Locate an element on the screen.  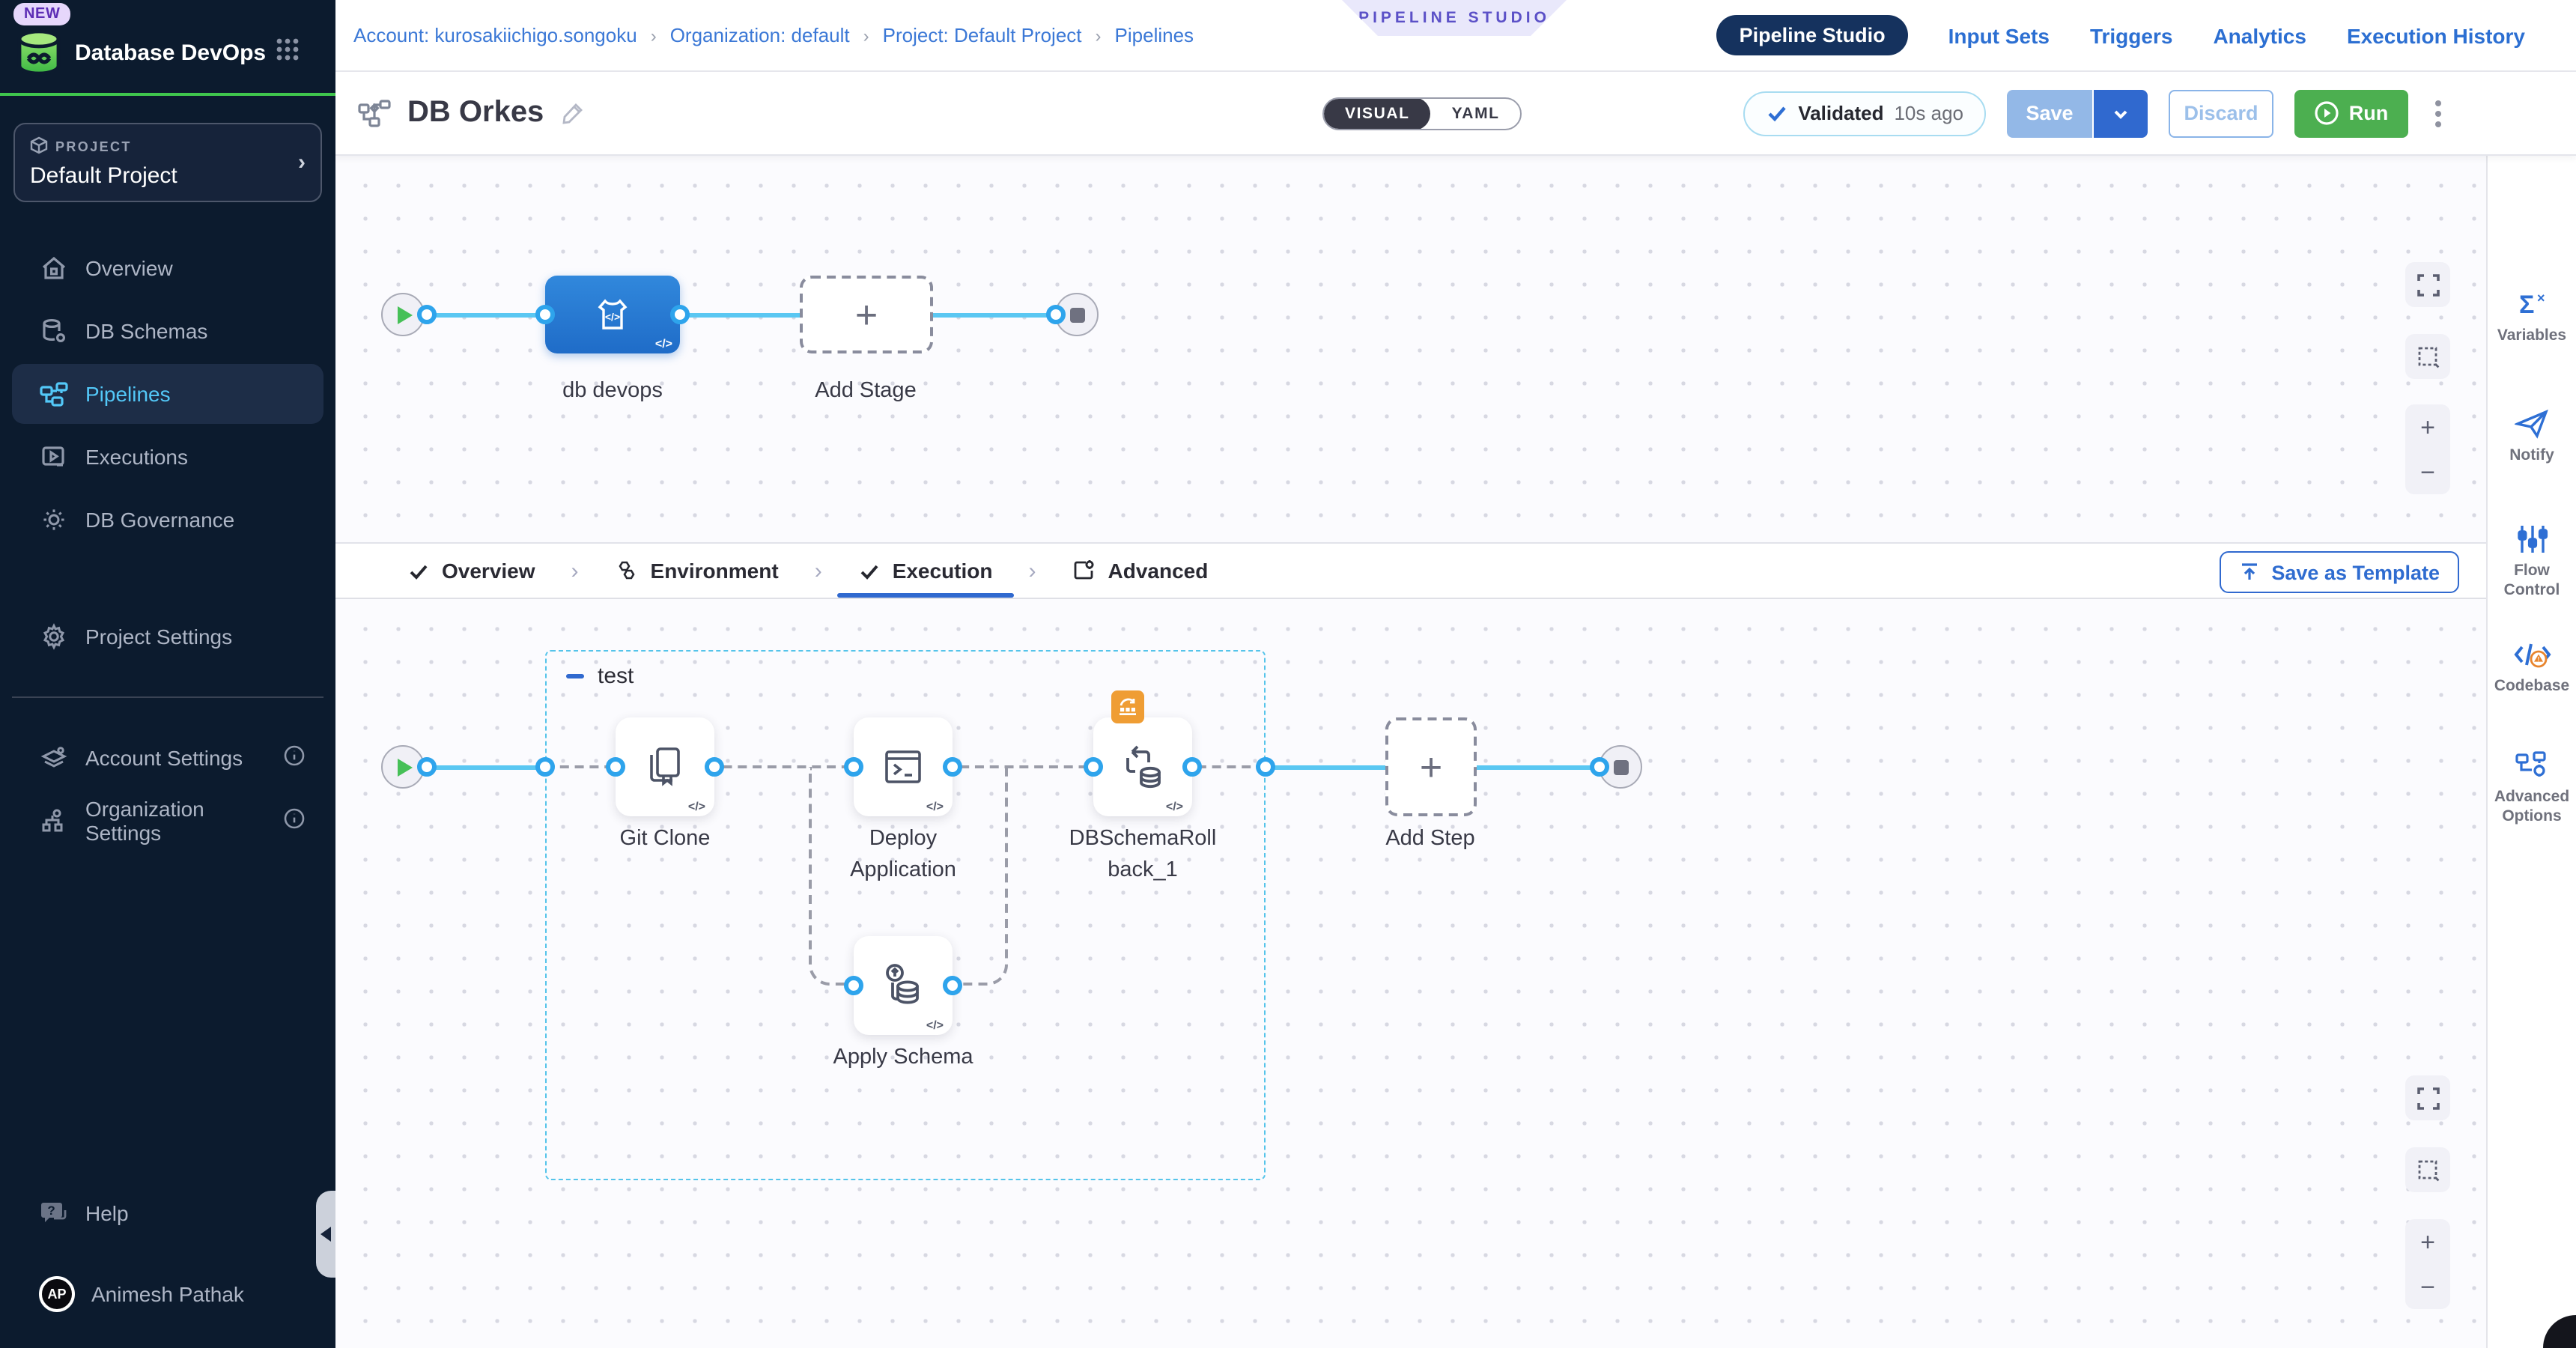
step-node-git-clone: </> is located at coordinates (665, 766).